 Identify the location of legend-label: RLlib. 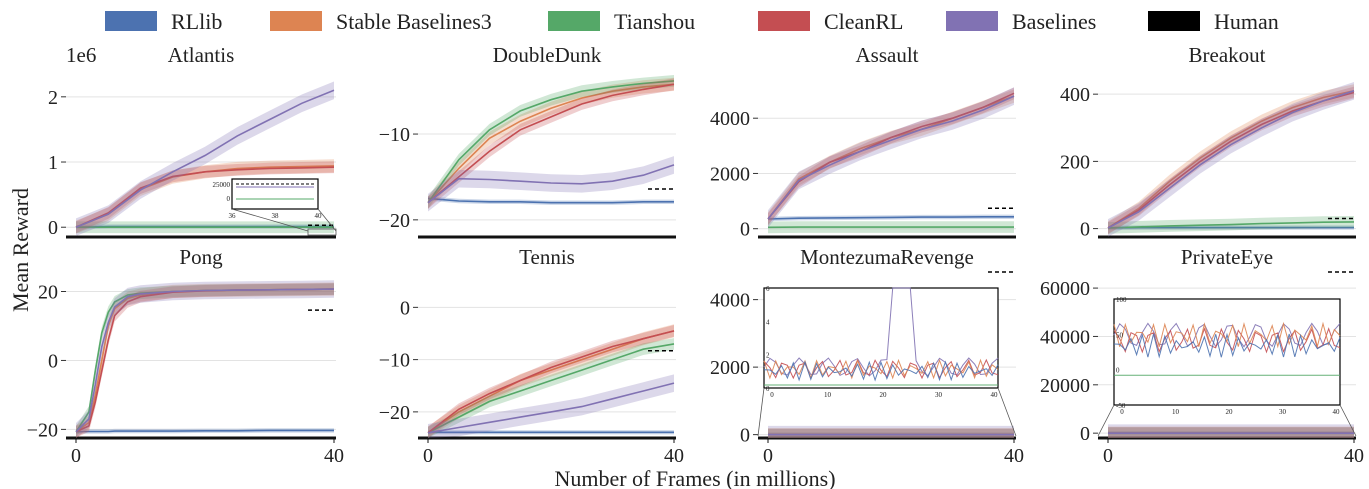
(197, 21).